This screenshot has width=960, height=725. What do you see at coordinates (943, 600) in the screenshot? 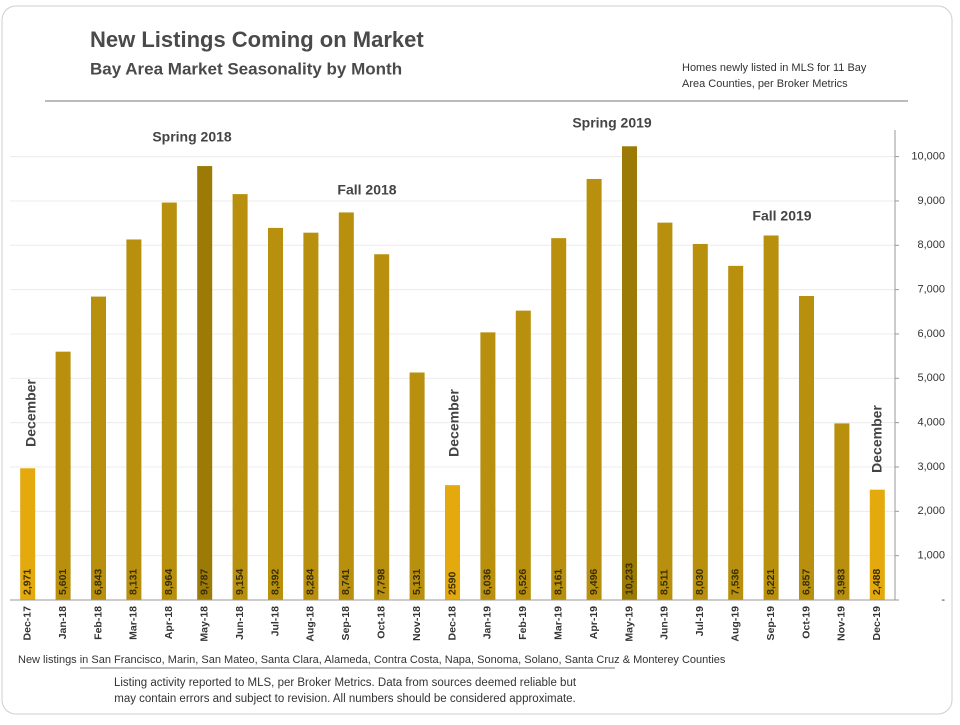
I see `y-tick-label: -` at bounding box center [943, 600].